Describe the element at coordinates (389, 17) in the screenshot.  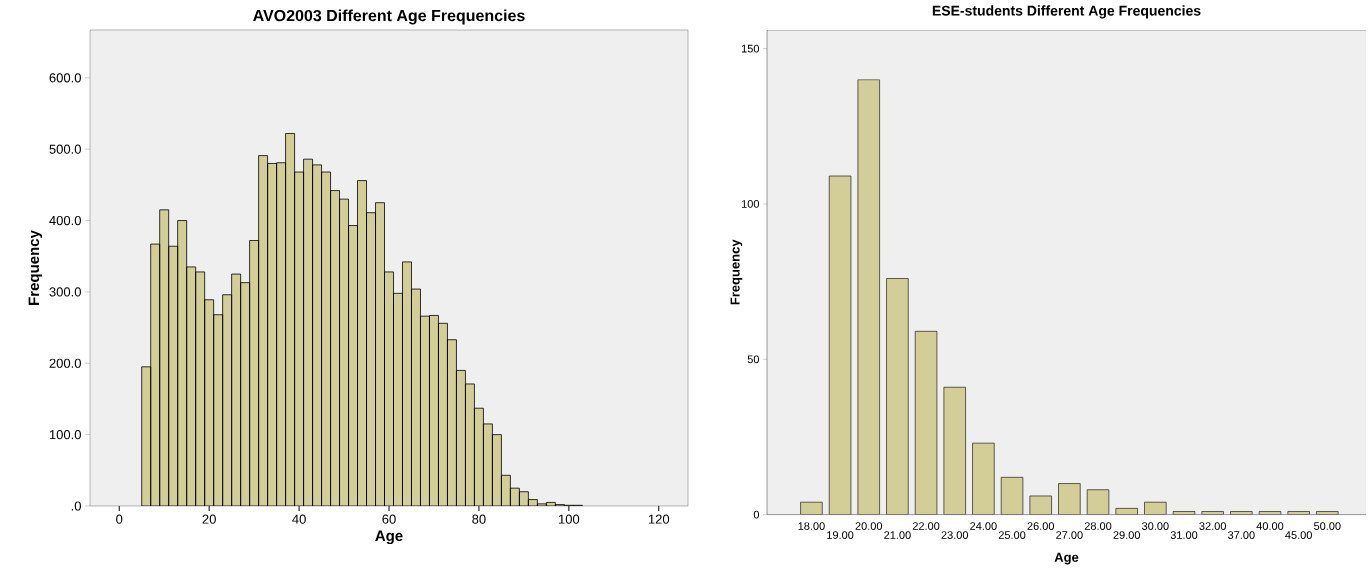
I see `chart-title: AVO2003 Different Age Frequencies` at that location.